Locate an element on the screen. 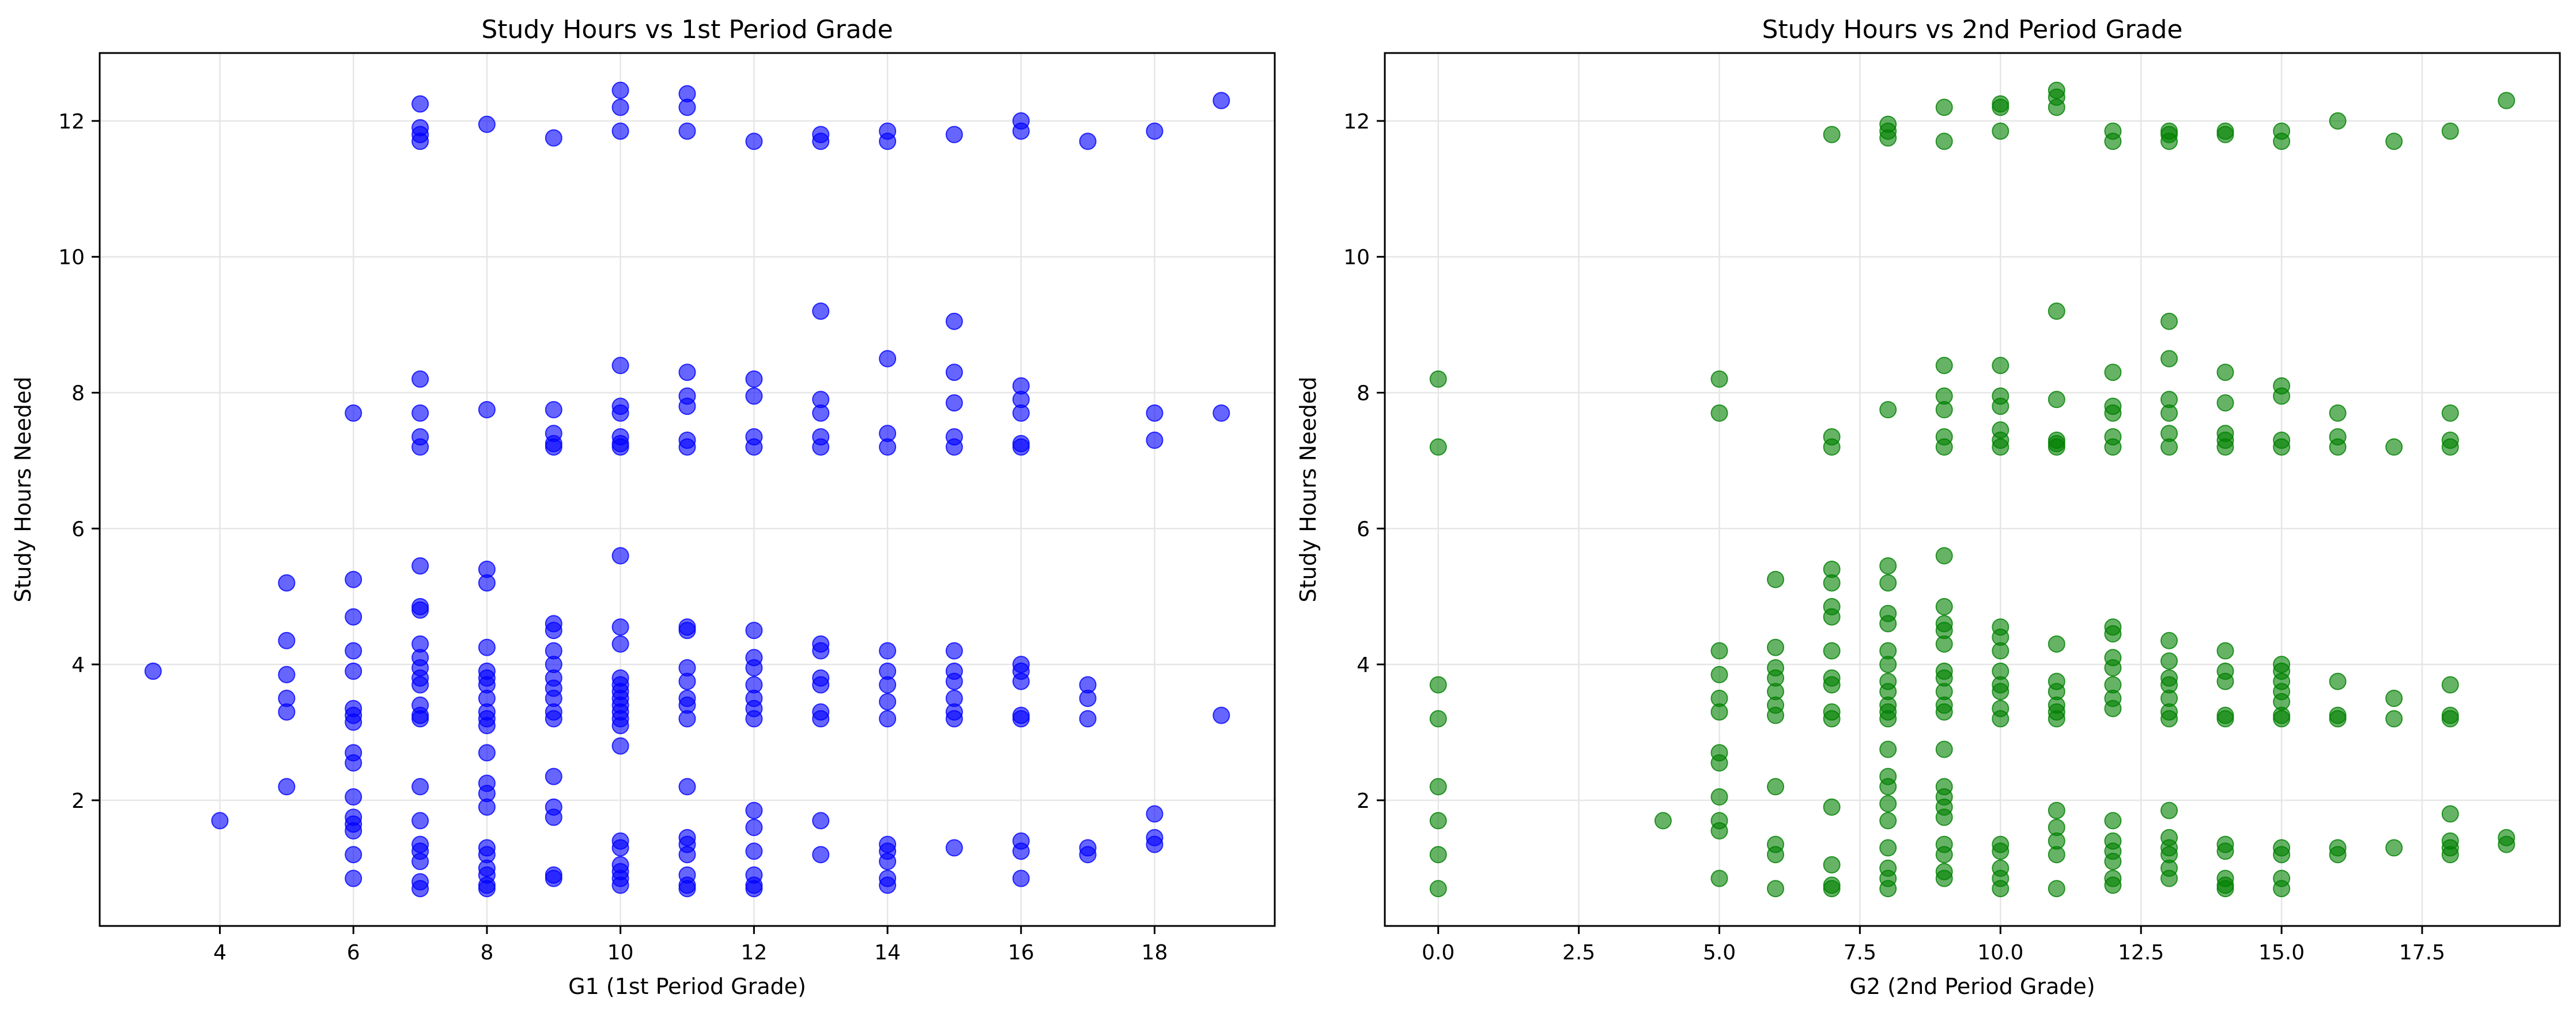  chart-1-xtick-label-1: 6 is located at coordinates (353, 953).